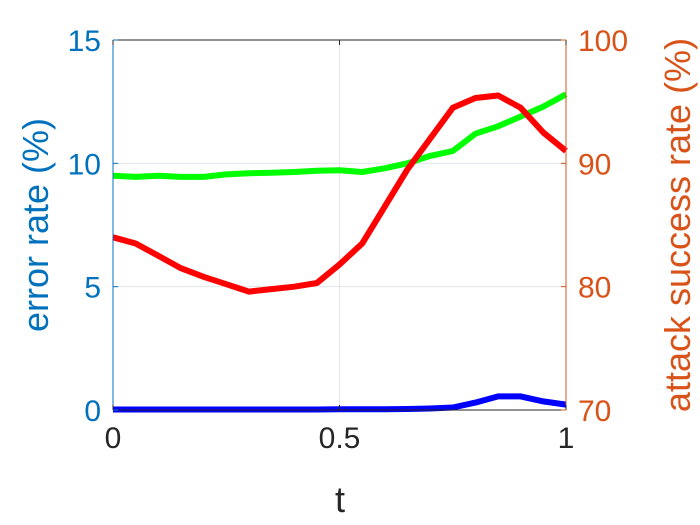  I want to click on y-axis-label-left: error rate (%), so click(35, 225).